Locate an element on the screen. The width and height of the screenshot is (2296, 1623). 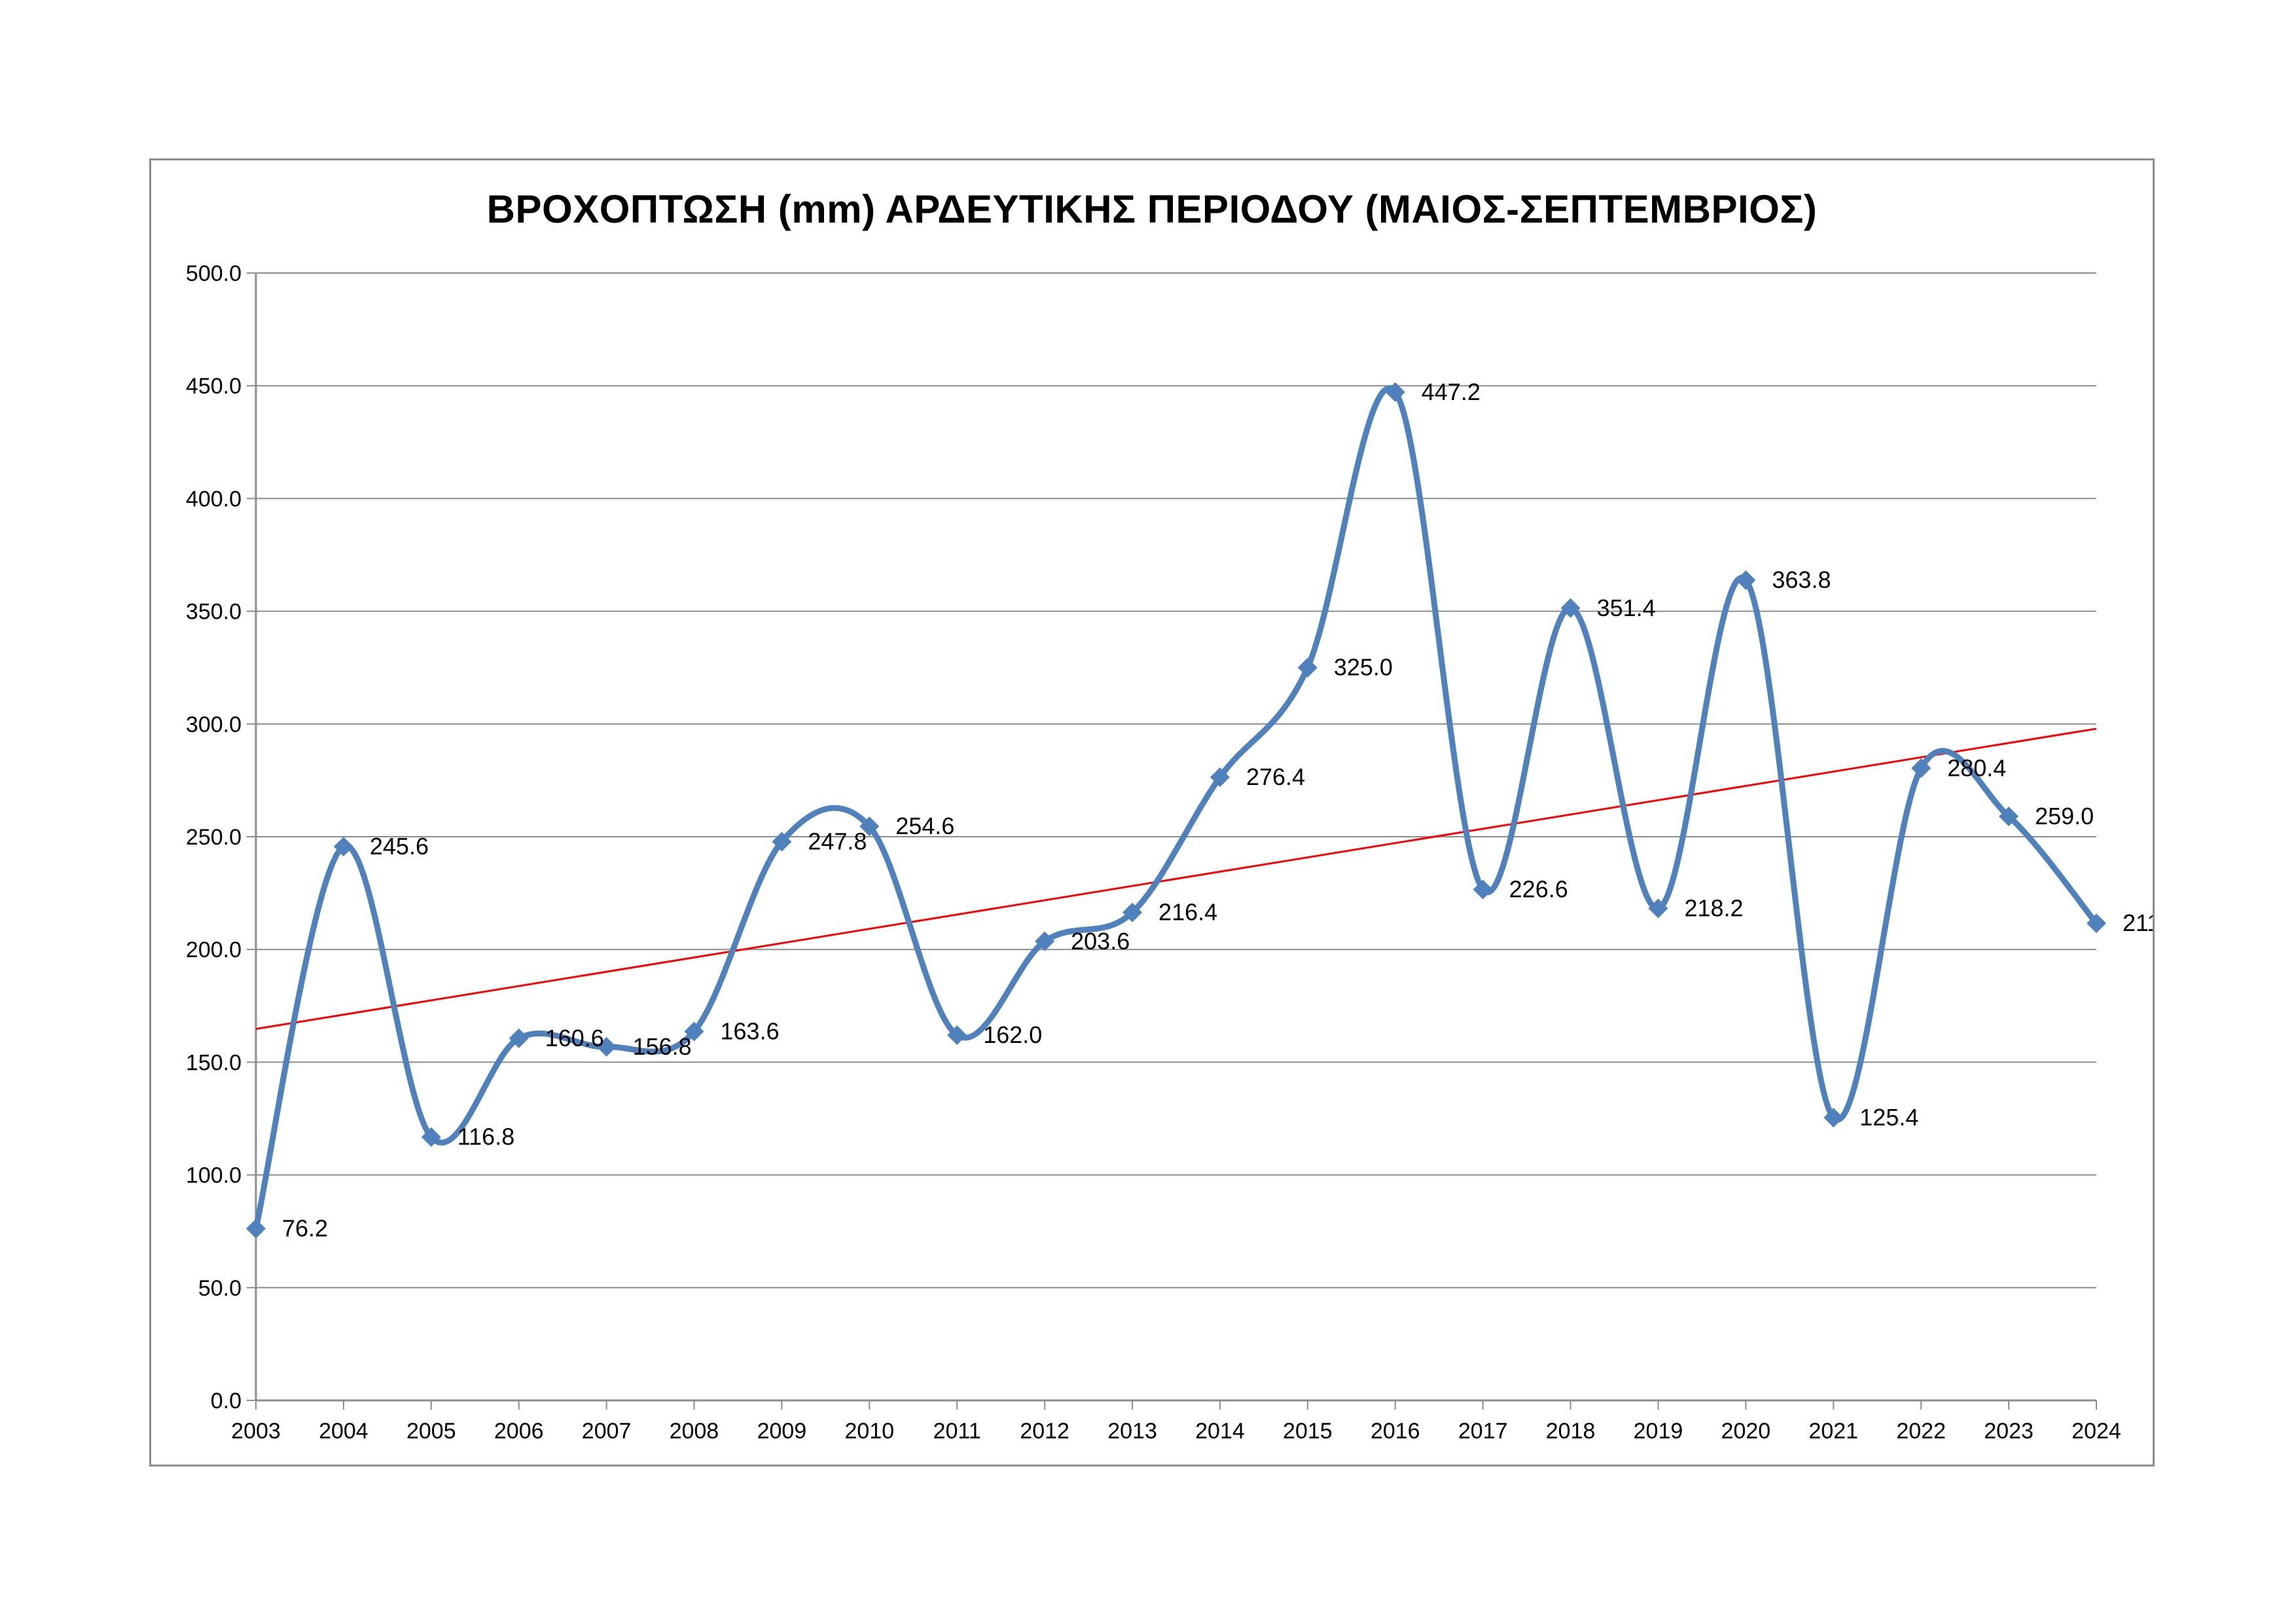
y-tick-label: 0.0 is located at coordinates (226, 1401).